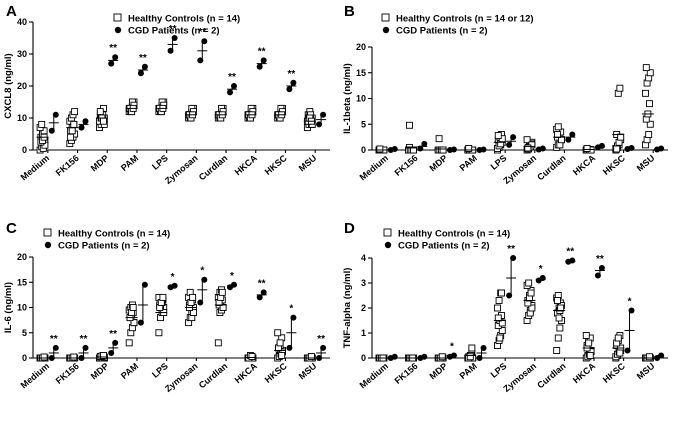  Describe the element at coordinates (24, 333) in the screenshot. I see `y-tick-label: 5` at that location.